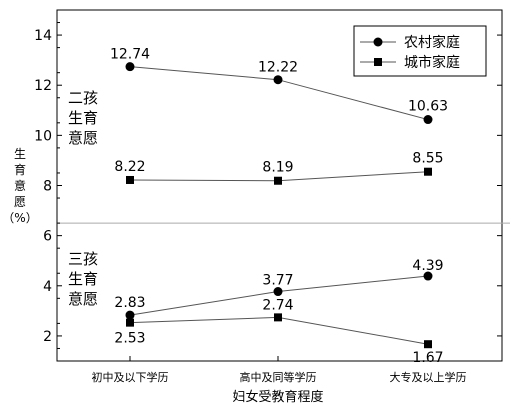 This screenshot has width=513, height=412. Describe the element at coordinates (47, 287) in the screenshot. I see `y-tick-label: 4` at that location.